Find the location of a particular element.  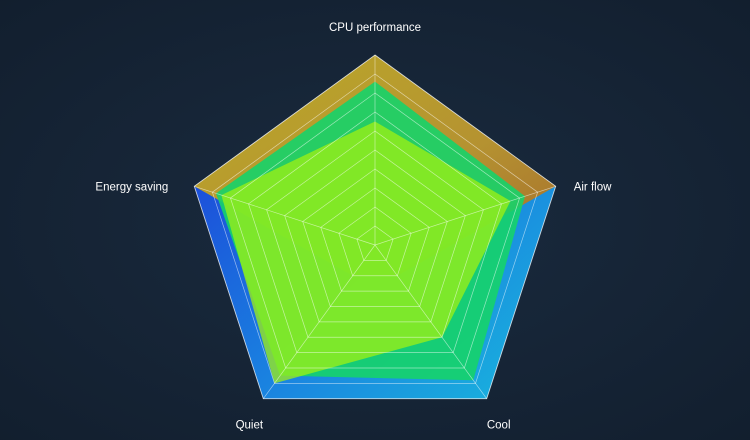

axis-label-1: CPU performance is located at coordinates (375, 28).